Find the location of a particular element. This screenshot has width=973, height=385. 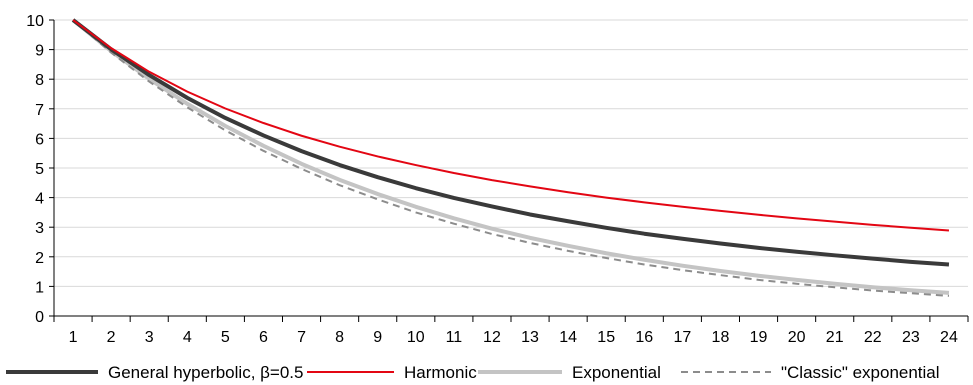

y-tick-label: 9 is located at coordinates (39, 51).